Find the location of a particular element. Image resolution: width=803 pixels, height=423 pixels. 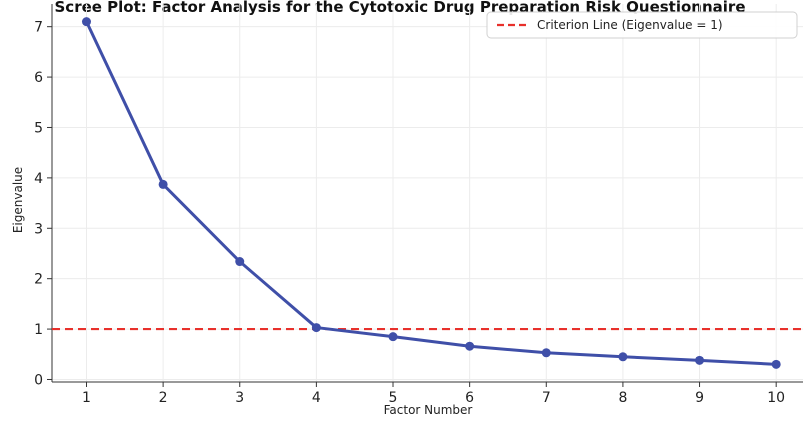

x-tick-label: 2 is located at coordinates (163, 398).